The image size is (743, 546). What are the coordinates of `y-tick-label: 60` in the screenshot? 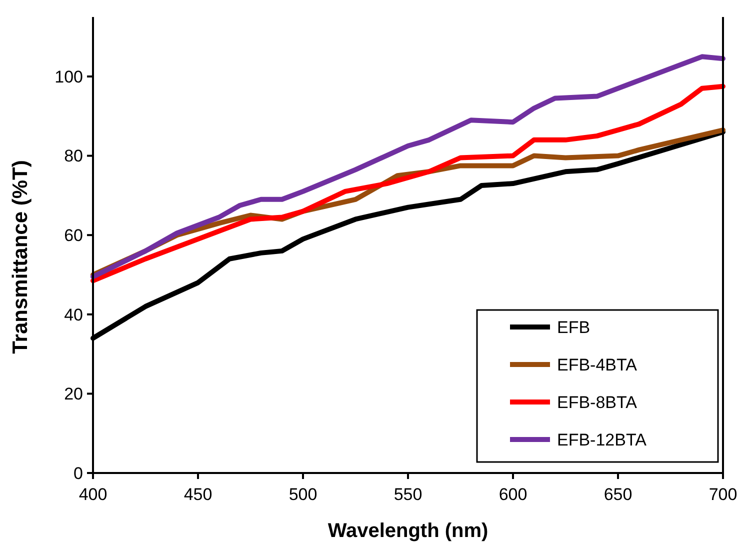 It's located at (73, 236).